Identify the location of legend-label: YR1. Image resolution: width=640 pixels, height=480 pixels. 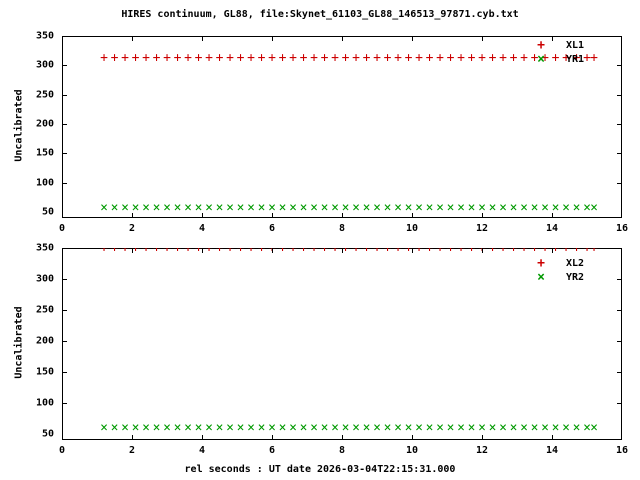
(574, 59).